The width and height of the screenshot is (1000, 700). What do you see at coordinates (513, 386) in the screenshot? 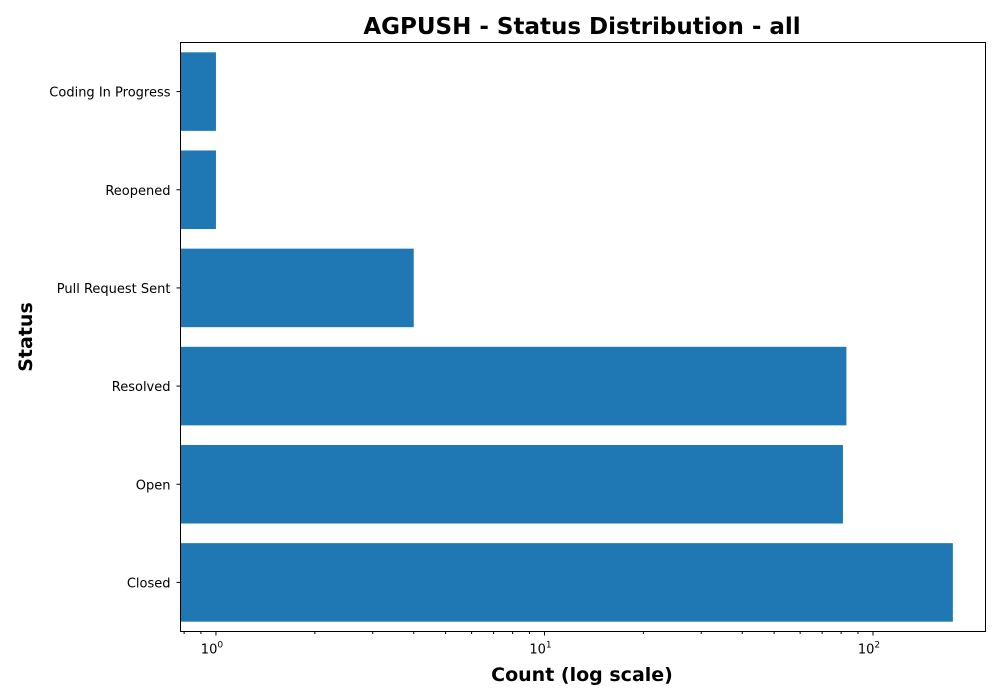
I see `bar-resolved` at bounding box center [513, 386].